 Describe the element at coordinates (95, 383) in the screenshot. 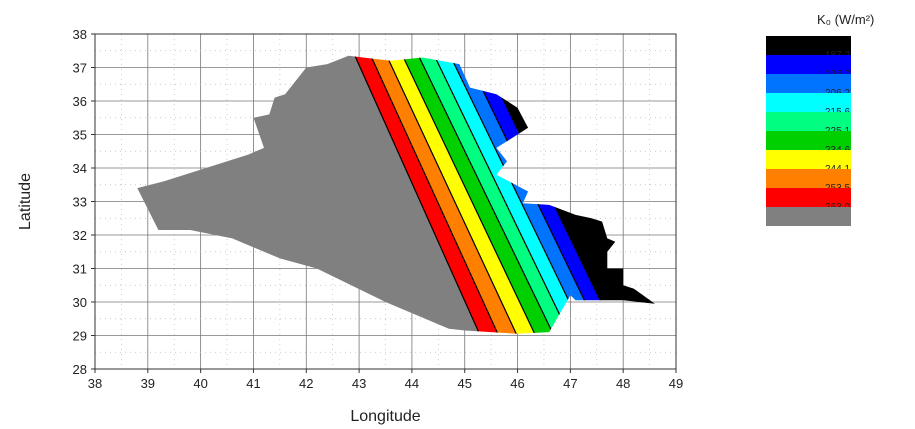

I see `x-tick-label: 38` at that location.